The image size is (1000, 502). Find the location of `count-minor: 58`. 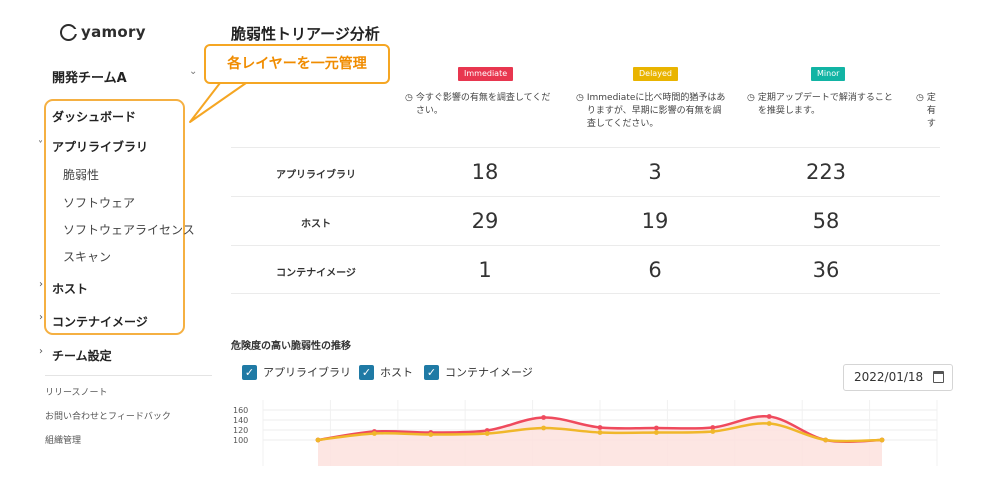

count-minor: 58 is located at coordinates (826, 221).